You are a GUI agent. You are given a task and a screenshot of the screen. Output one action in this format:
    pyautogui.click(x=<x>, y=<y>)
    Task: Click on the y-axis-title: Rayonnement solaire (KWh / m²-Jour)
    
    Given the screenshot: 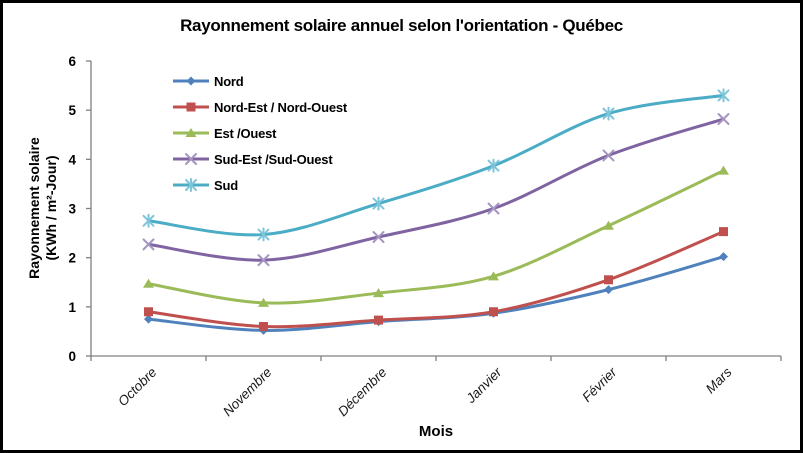 What is the action you would take?
    pyautogui.click(x=44, y=208)
    